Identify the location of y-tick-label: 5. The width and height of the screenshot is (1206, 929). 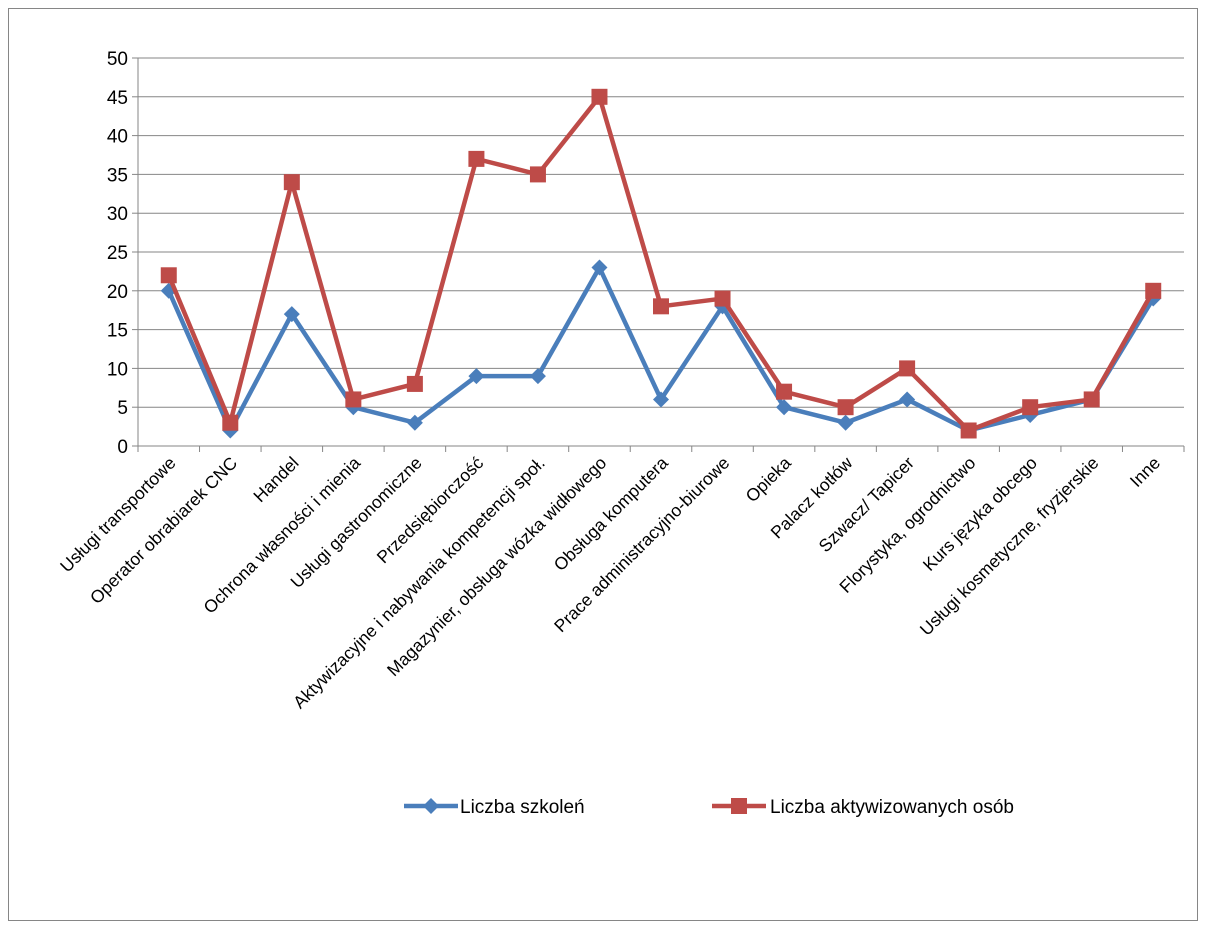
(122, 408).